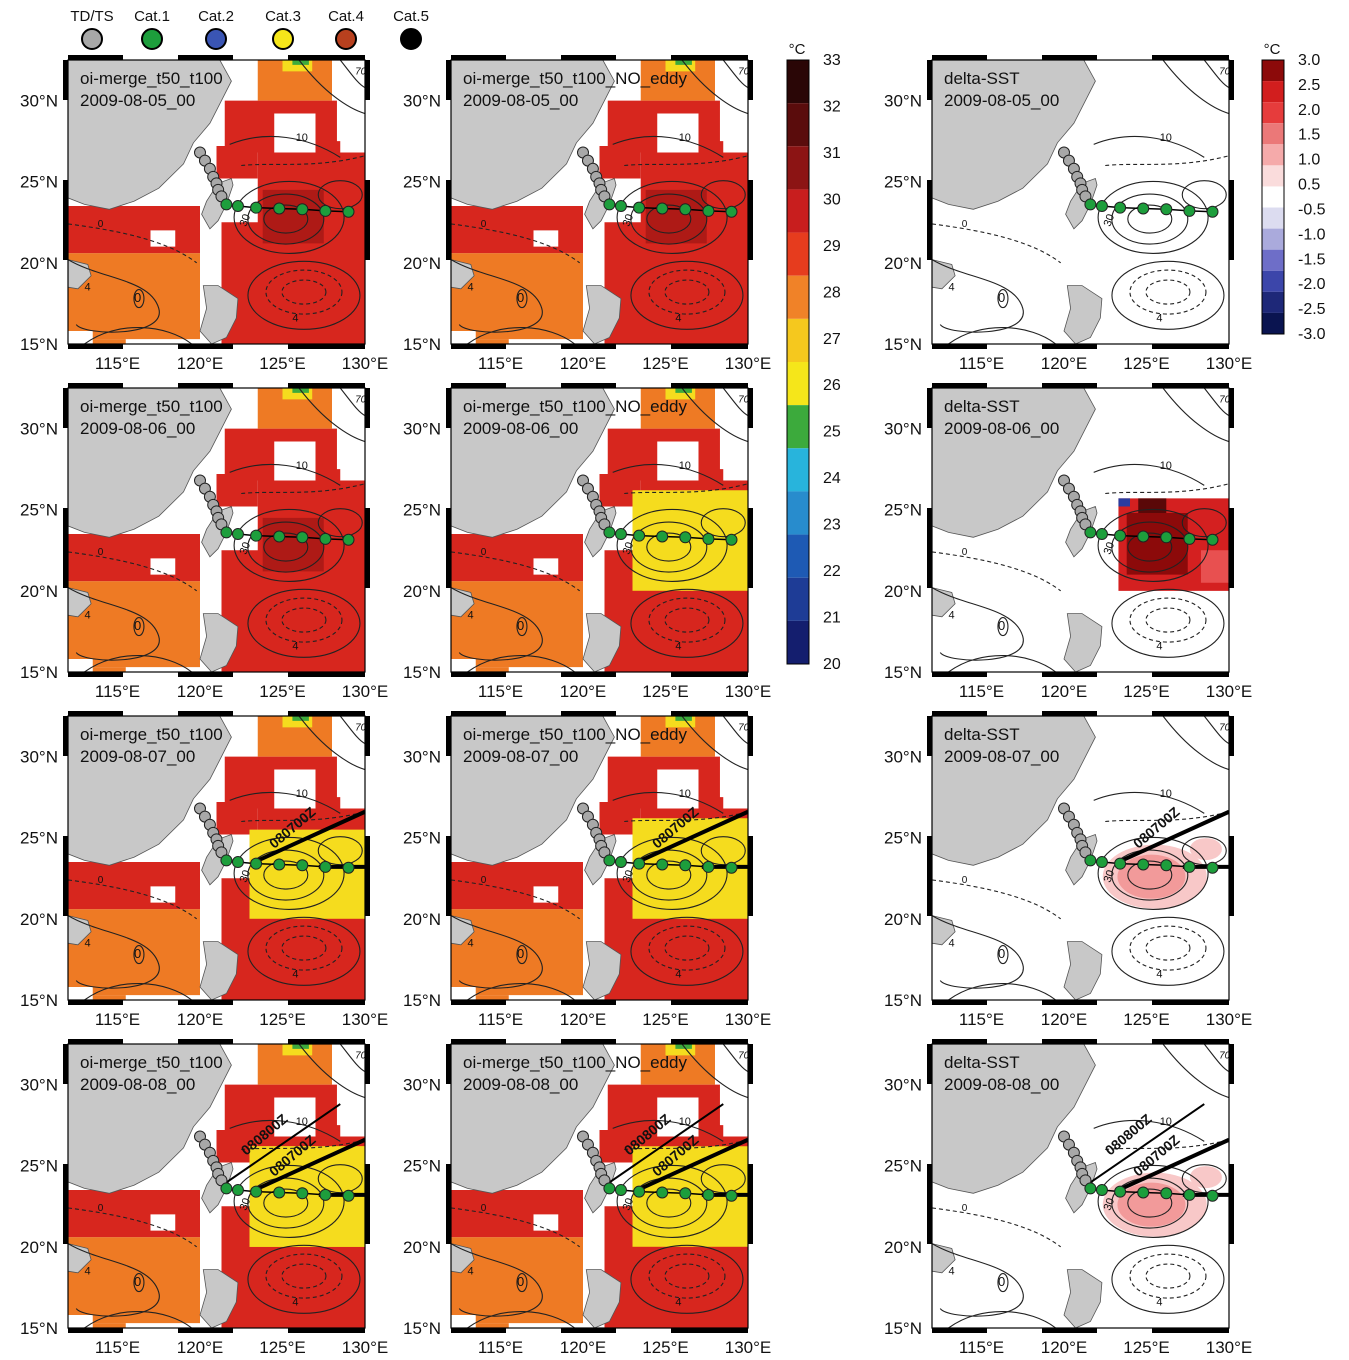 This screenshot has width=1349, height=1360. What do you see at coordinates (981, 363) in the screenshot?
I see `lon-label: 115°E` at bounding box center [981, 363].